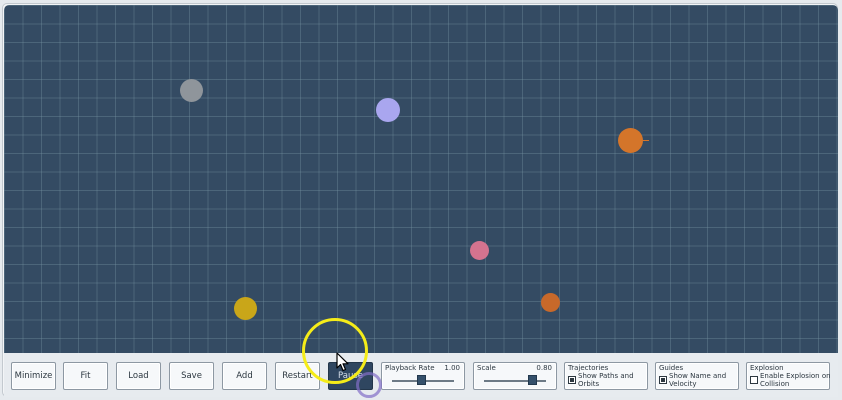  What do you see at coordinates (486, 368) in the screenshot?
I see `scale-label: Scale` at bounding box center [486, 368].